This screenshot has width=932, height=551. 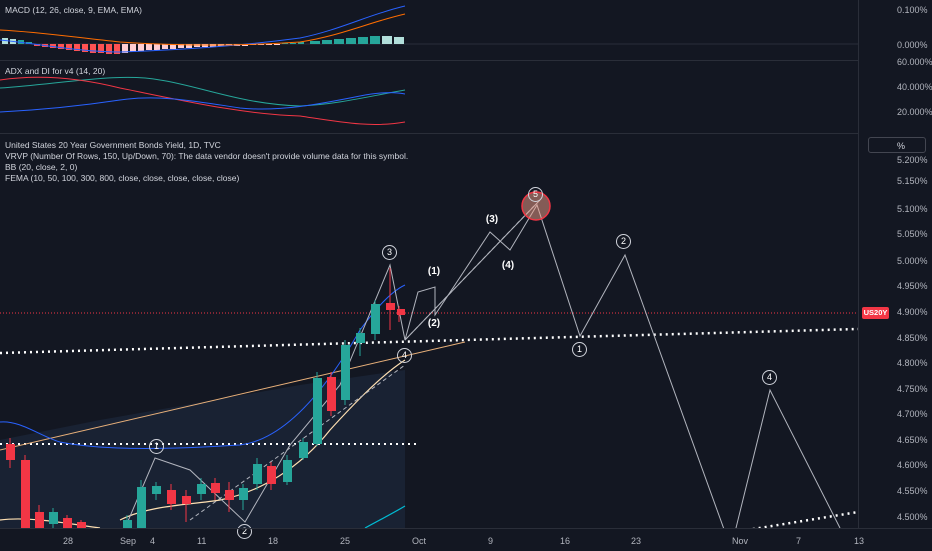 What do you see at coordinates (535, 194) in the screenshot?
I see `wave-label-circled: 5` at bounding box center [535, 194].